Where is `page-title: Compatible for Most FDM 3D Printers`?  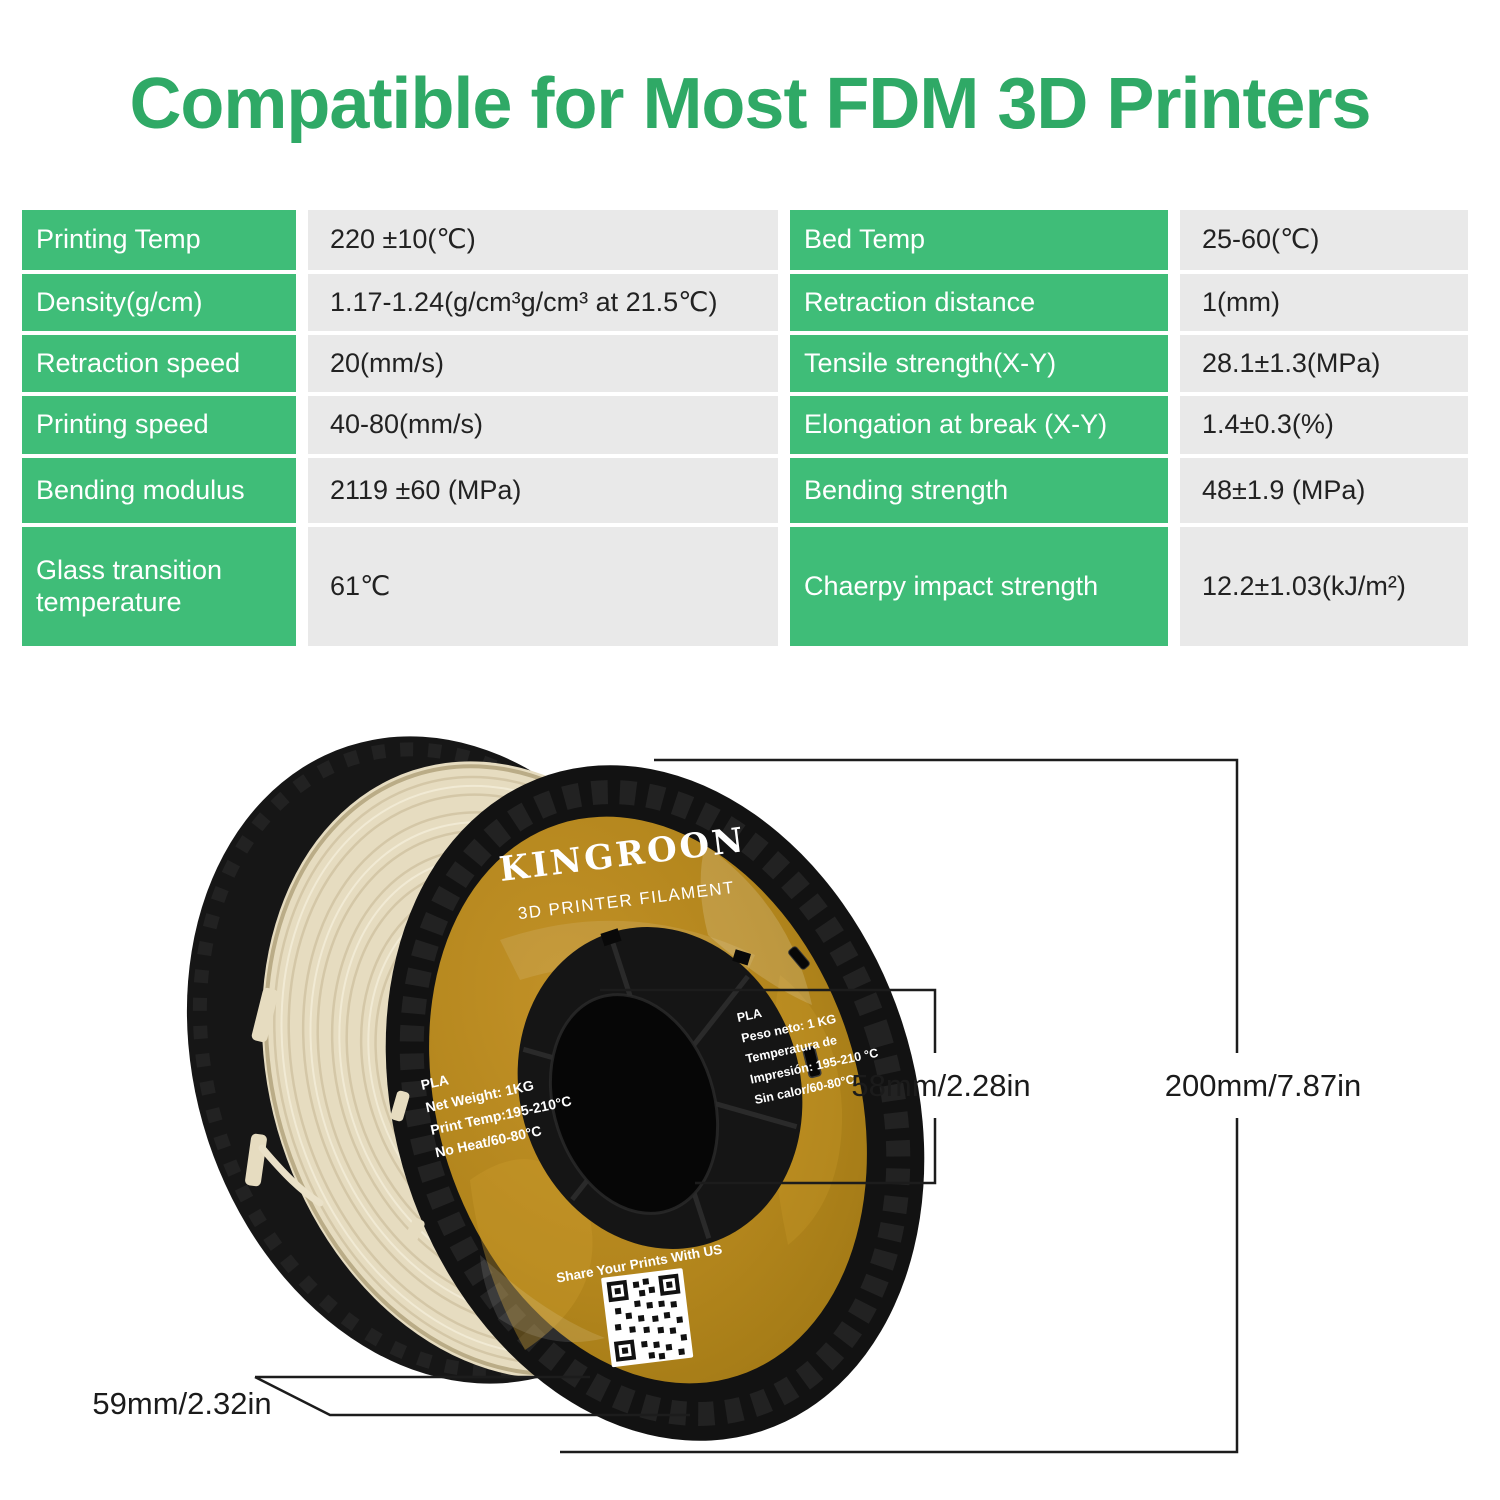 page-title: Compatible for Most FDM 3D Printers is located at coordinates (750, 104).